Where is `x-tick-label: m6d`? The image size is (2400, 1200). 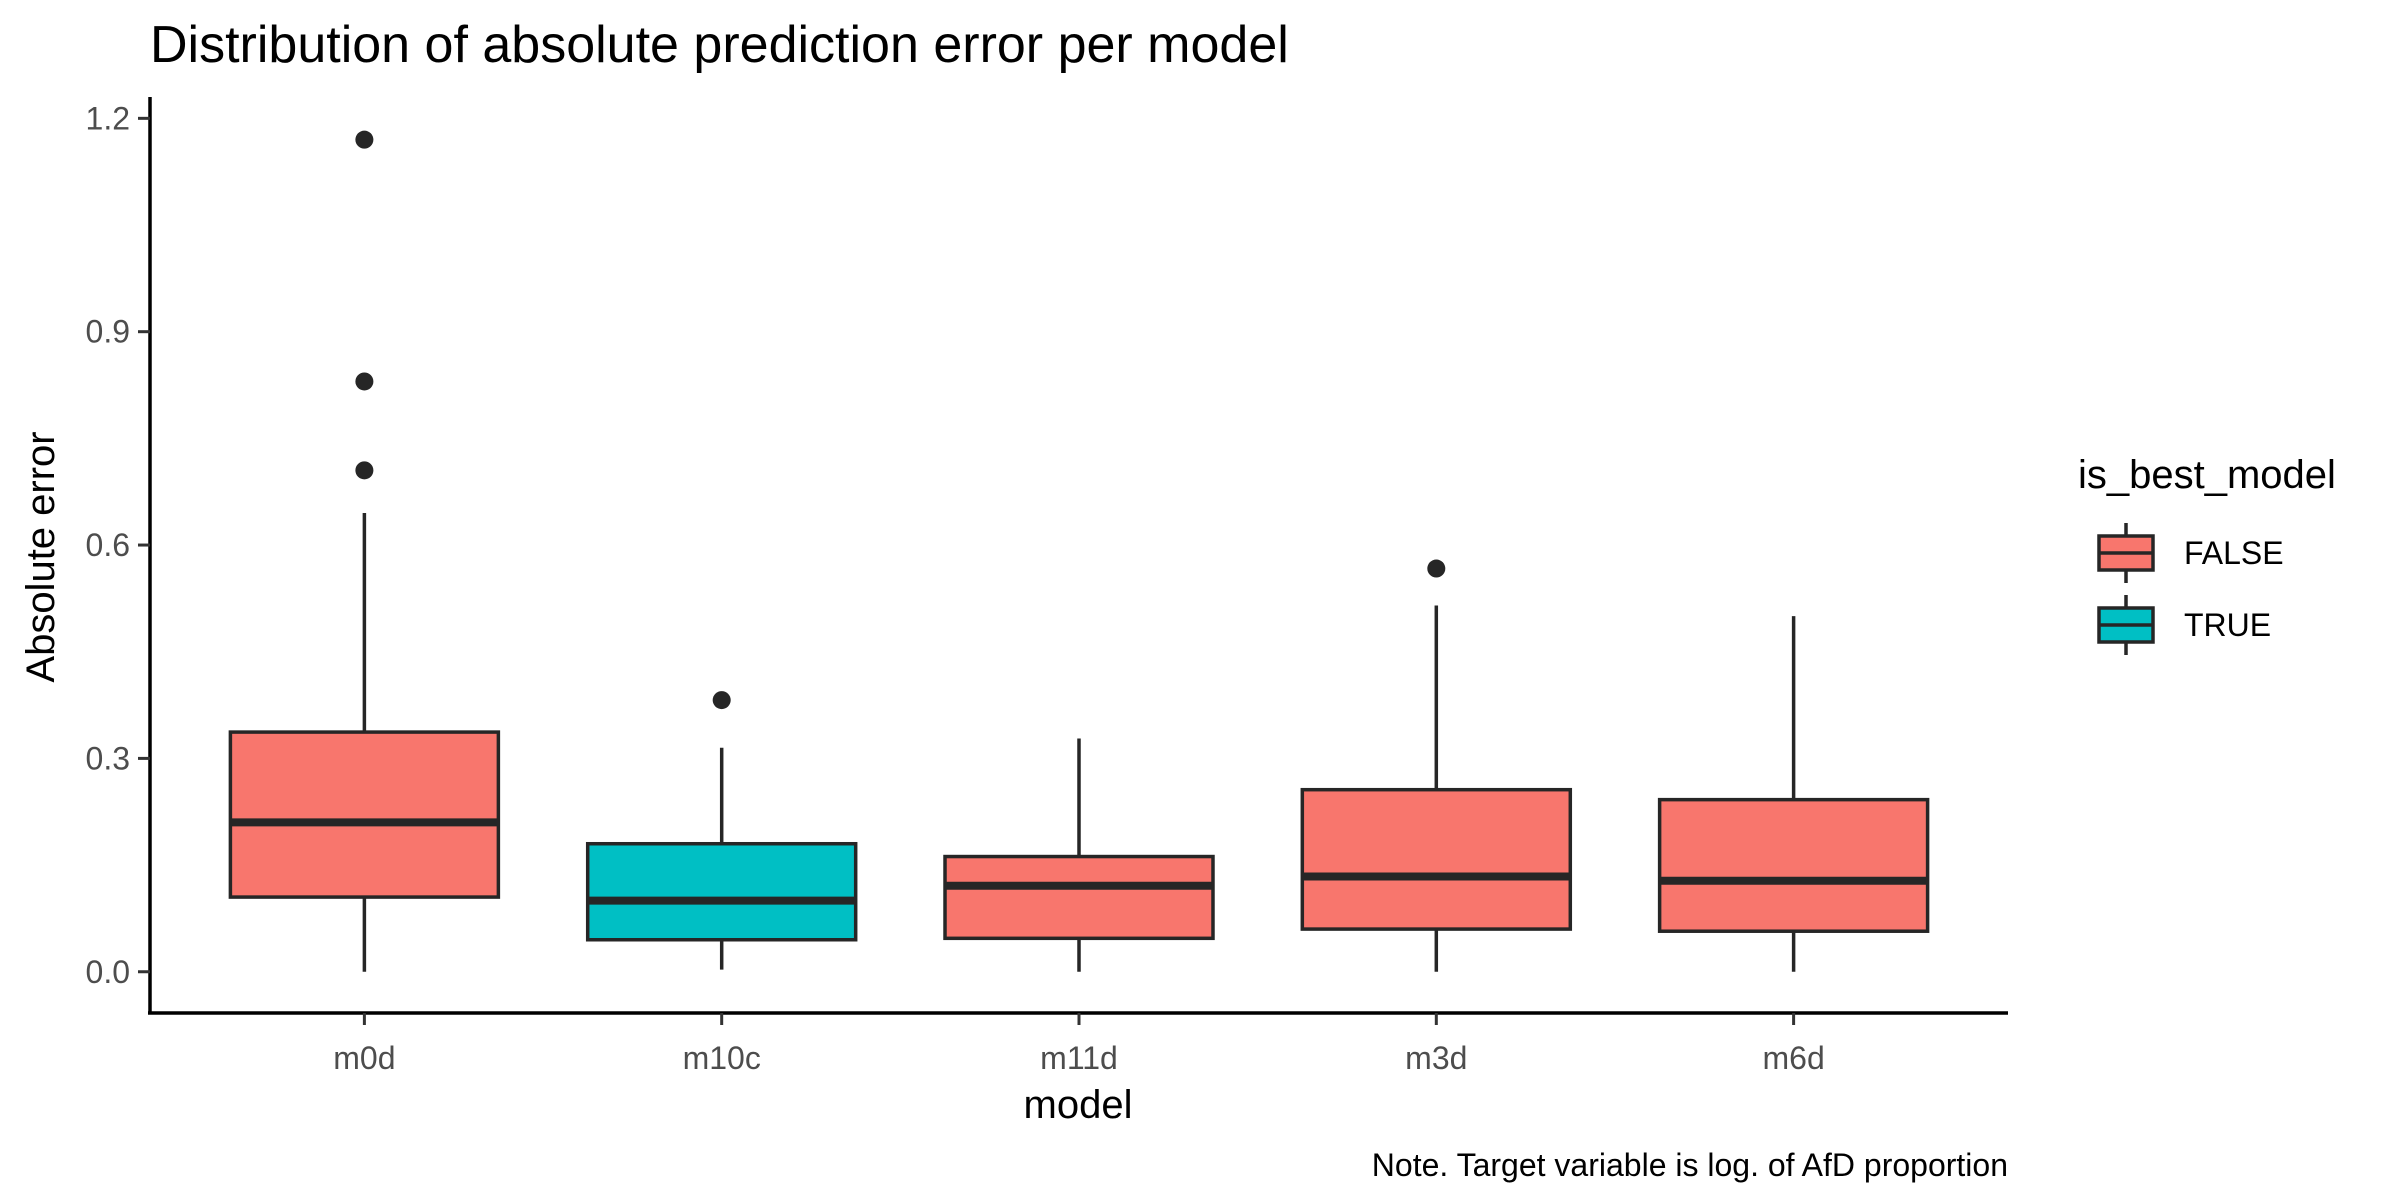
x-tick-label: m6d is located at coordinates (1793, 1058).